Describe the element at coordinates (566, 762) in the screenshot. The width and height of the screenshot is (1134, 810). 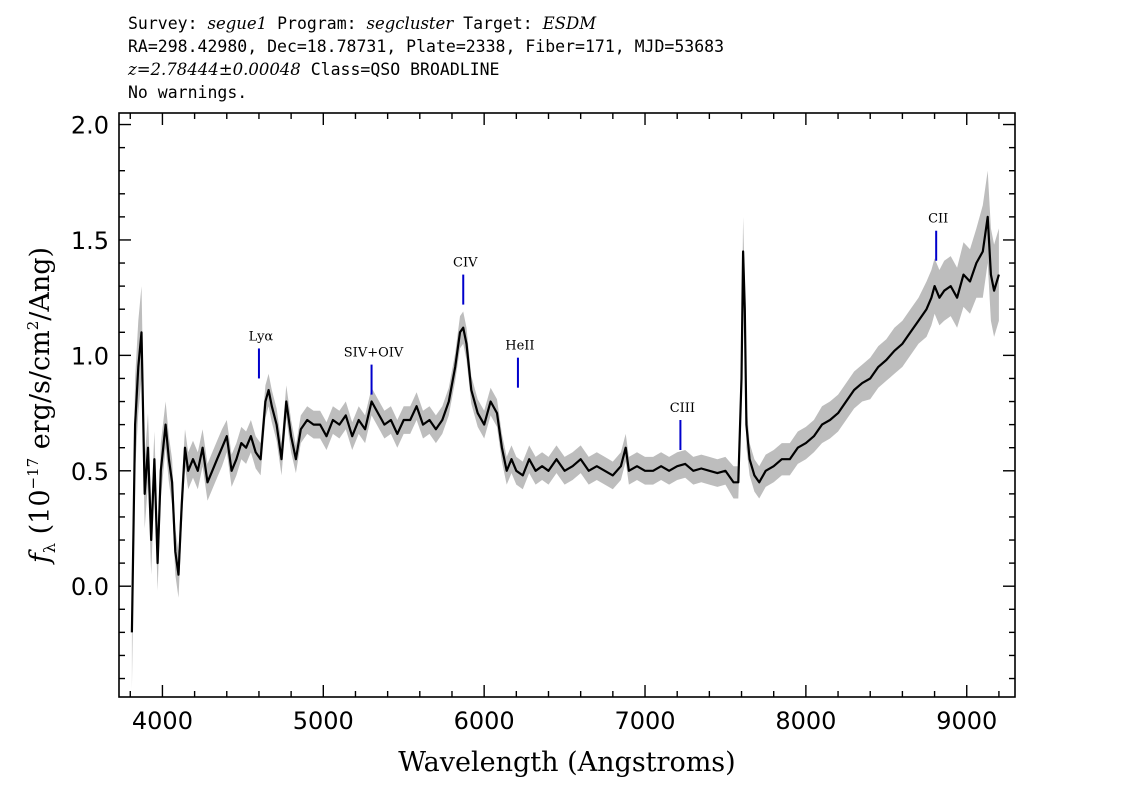
I see `x-axis-title: Wavelength (Angstroms)` at that location.